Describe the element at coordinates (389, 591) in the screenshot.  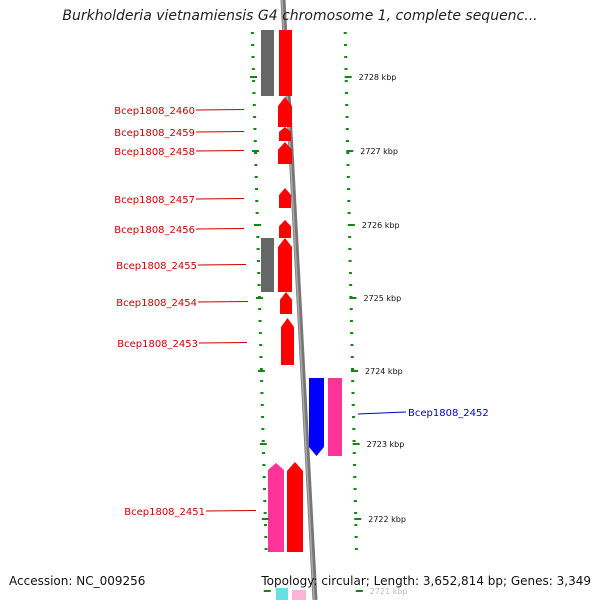
I see `scale-label: 2721 kbp` at that location.